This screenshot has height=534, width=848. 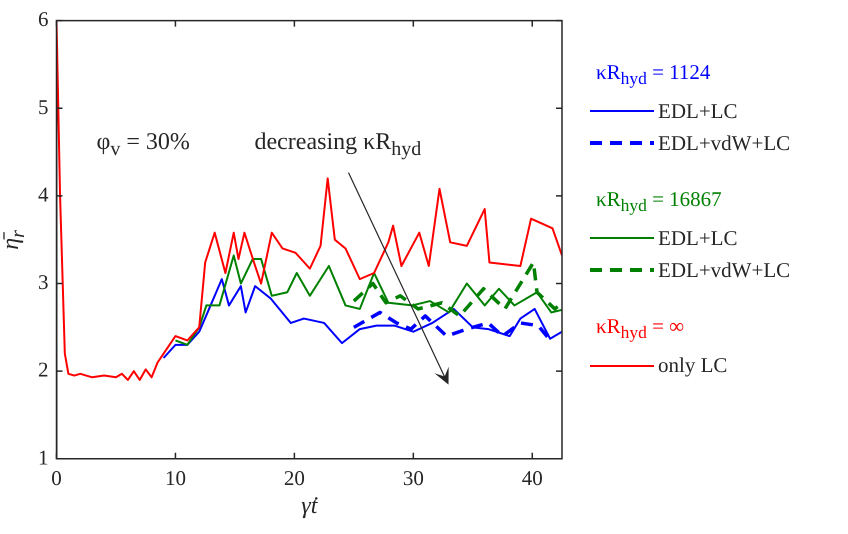 I want to click on y-tick-label: 6, so click(x=43, y=19).